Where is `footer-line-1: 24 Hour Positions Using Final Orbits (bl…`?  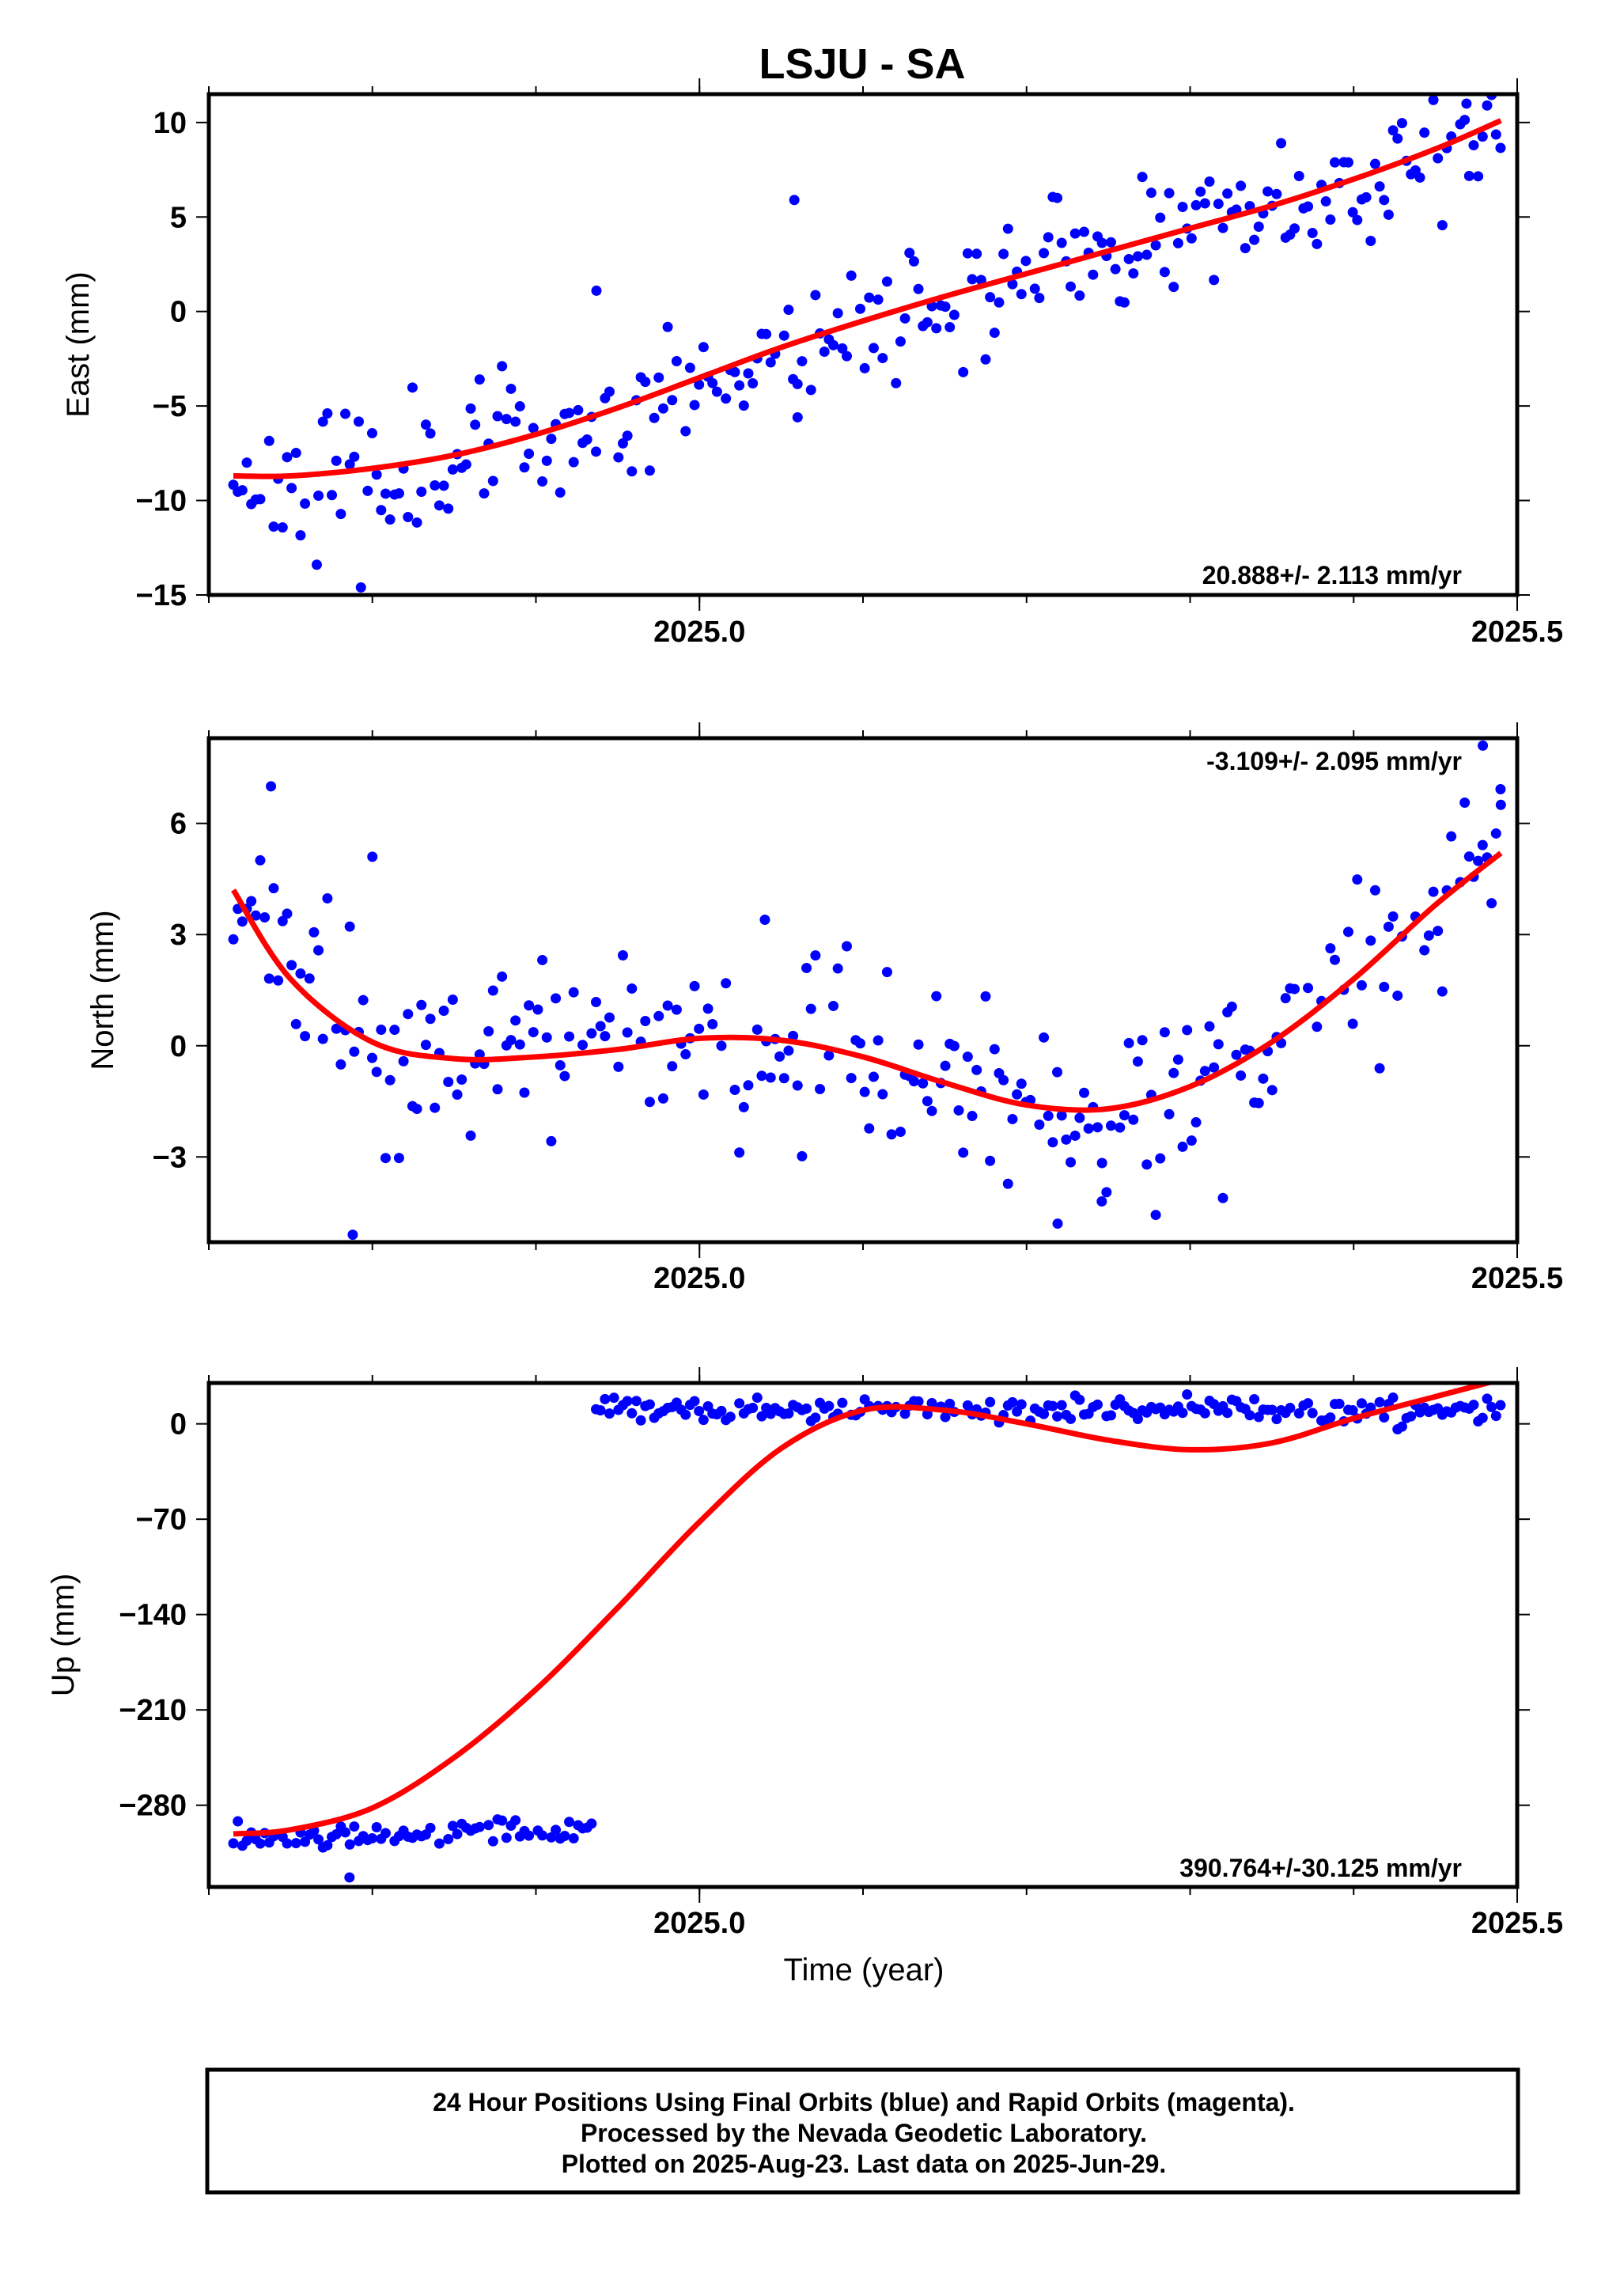 footer-line-1: 24 Hour Positions Using Final Orbits (bl… is located at coordinates (864, 2102).